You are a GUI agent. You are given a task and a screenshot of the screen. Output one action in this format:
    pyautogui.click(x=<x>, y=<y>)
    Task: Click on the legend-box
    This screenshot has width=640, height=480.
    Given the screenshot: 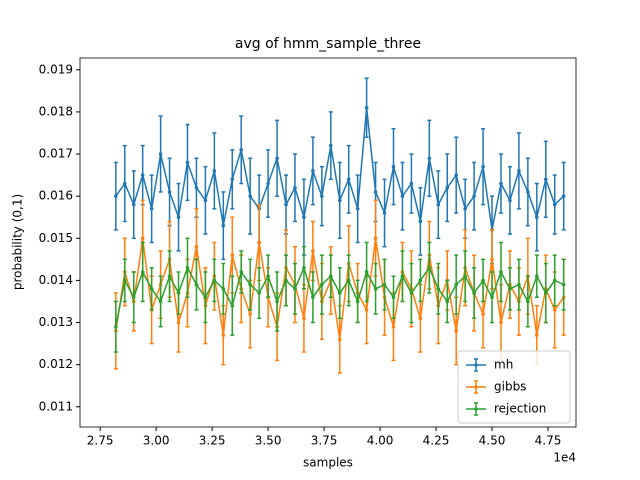 What is the action you would take?
    pyautogui.click(x=514, y=387)
    